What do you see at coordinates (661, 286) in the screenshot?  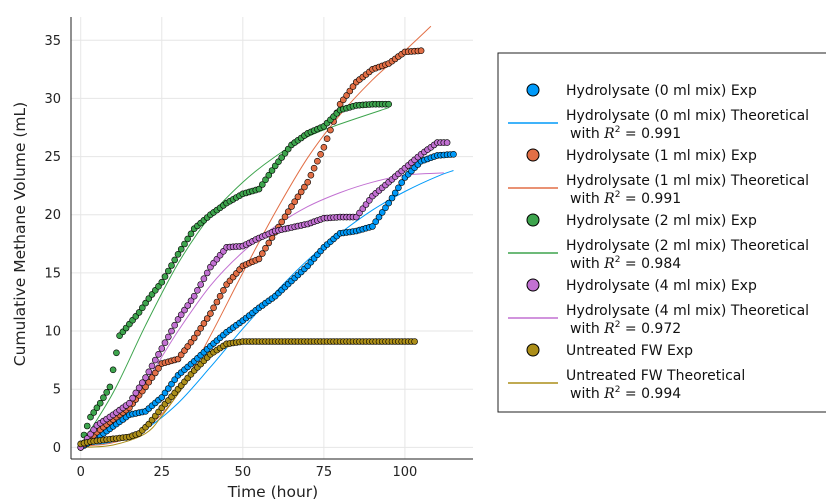 I see `legend-label: Hydrolysate (4 ml mix) Exp` at bounding box center [661, 286].